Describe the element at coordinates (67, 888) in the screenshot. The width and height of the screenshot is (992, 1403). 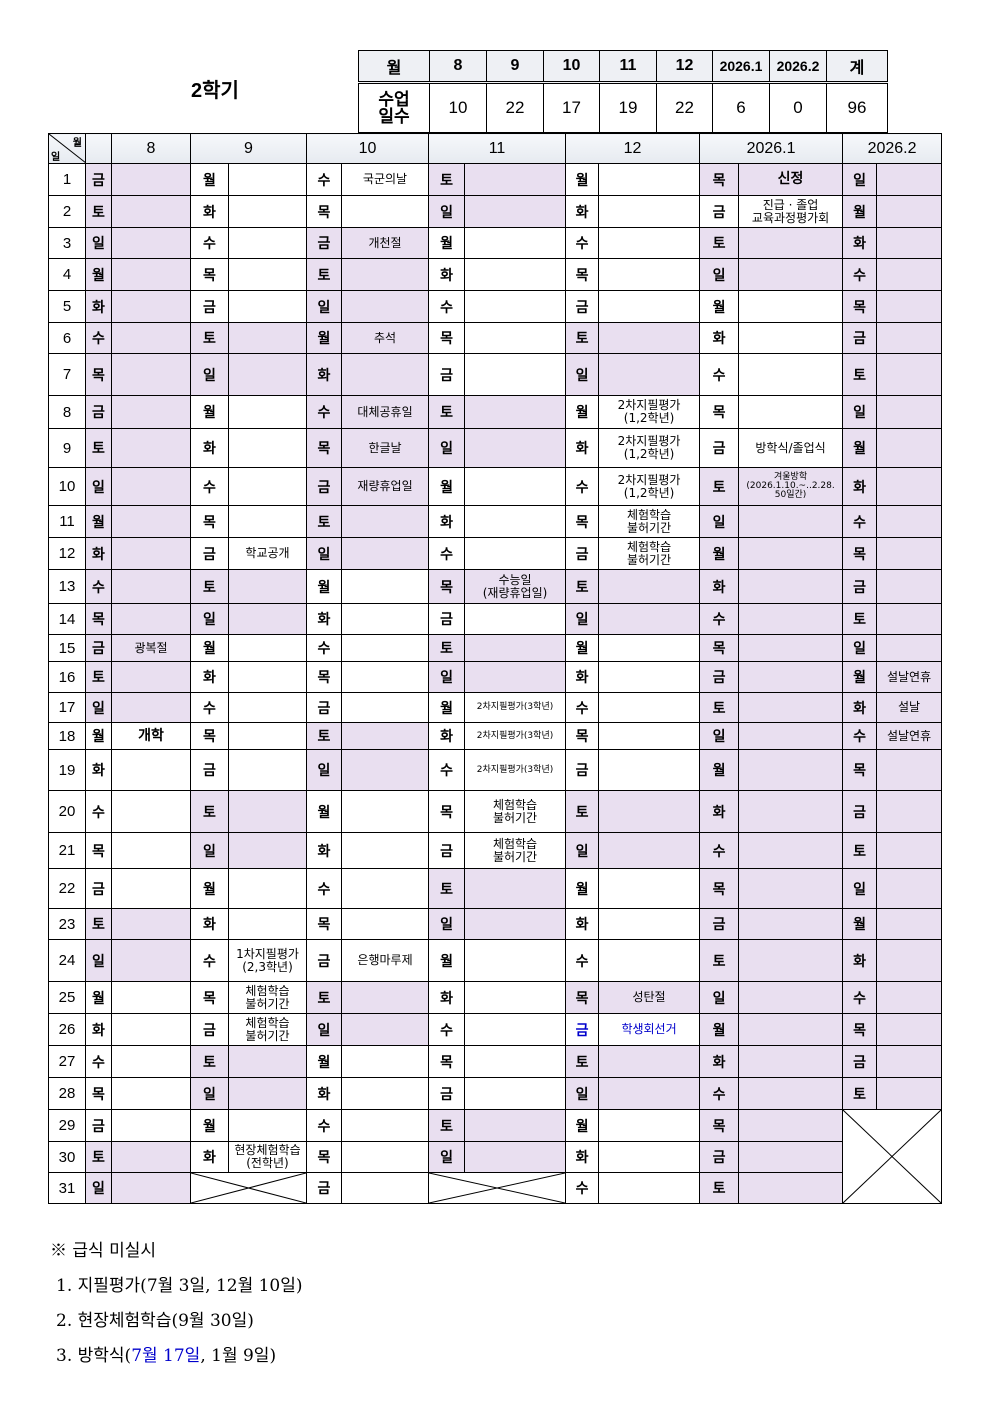
I see `day-number: 22` at that location.